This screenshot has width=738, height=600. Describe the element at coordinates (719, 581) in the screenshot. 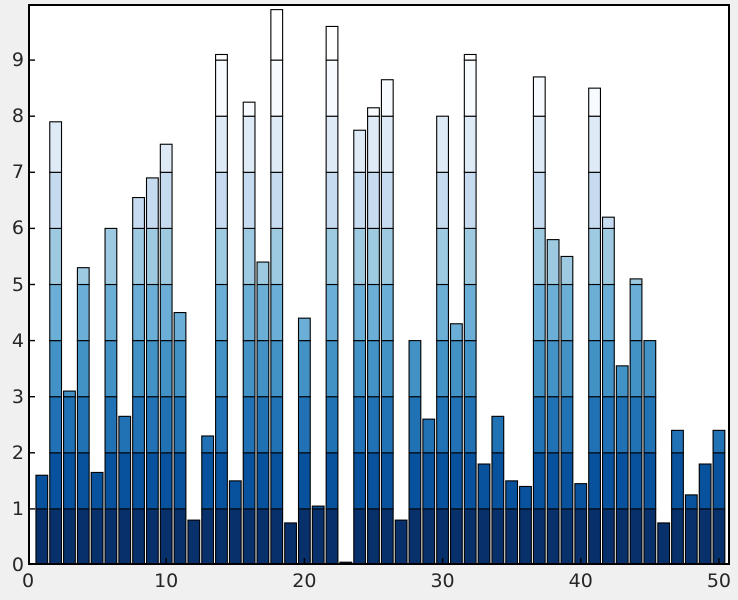

I see `x-tick-label: 50` at that location.